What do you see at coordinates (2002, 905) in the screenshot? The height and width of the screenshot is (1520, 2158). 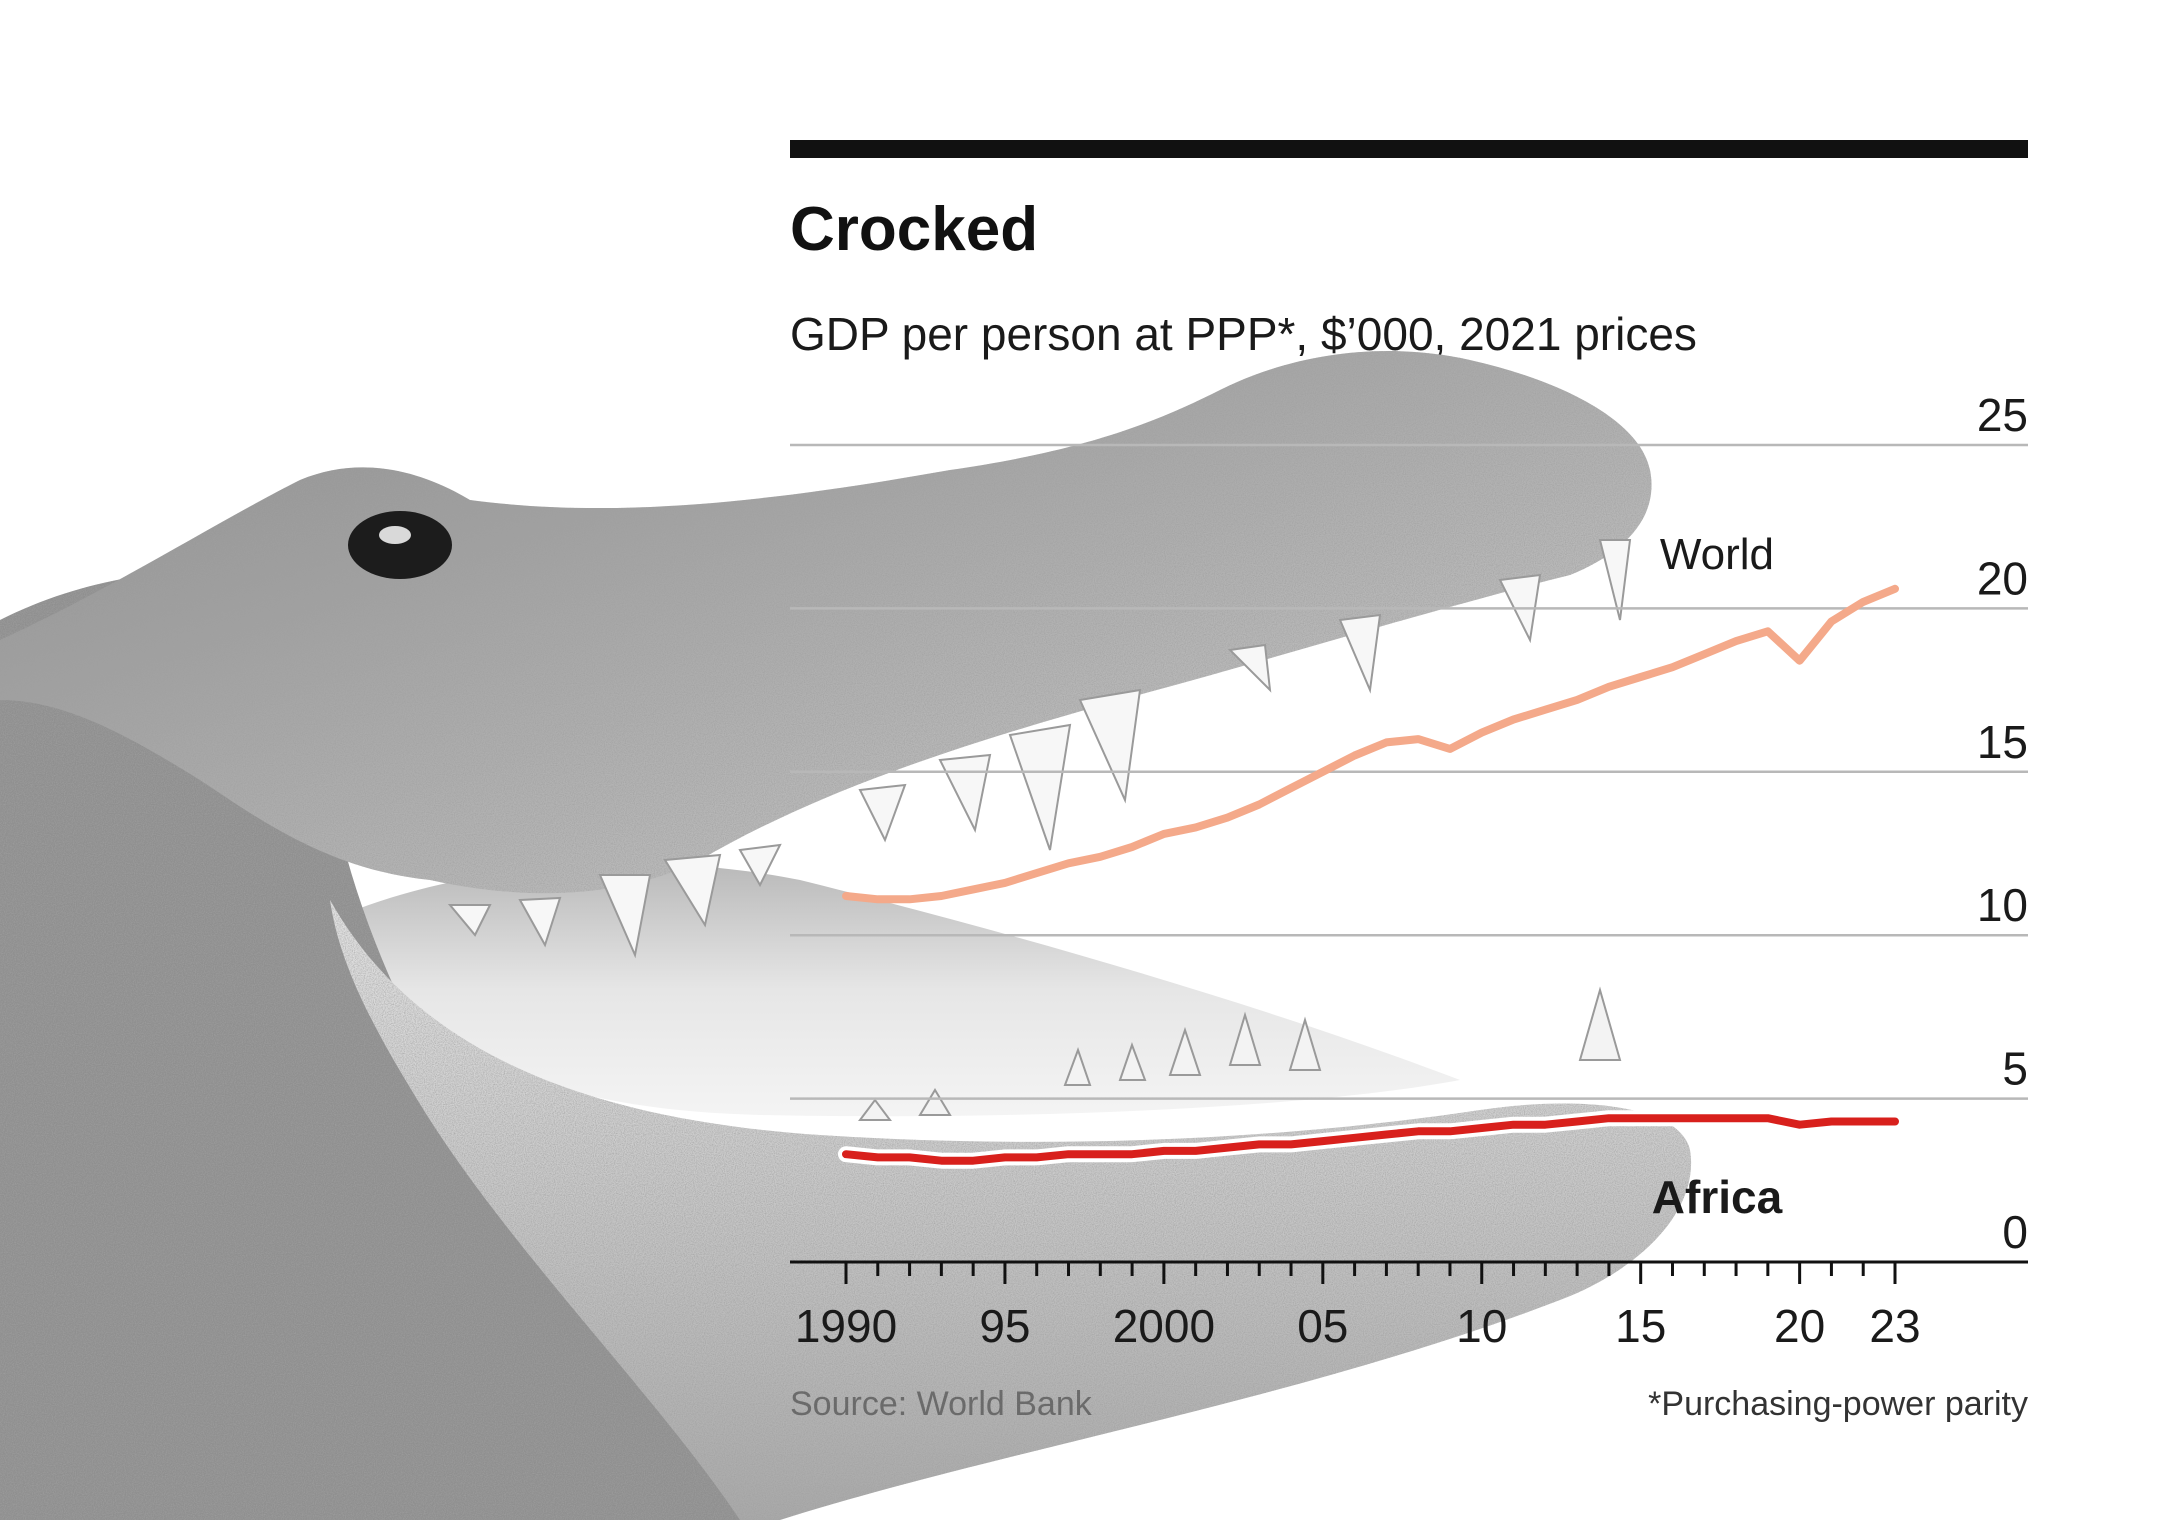 I see `y-tick-label: 10` at bounding box center [2002, 905].